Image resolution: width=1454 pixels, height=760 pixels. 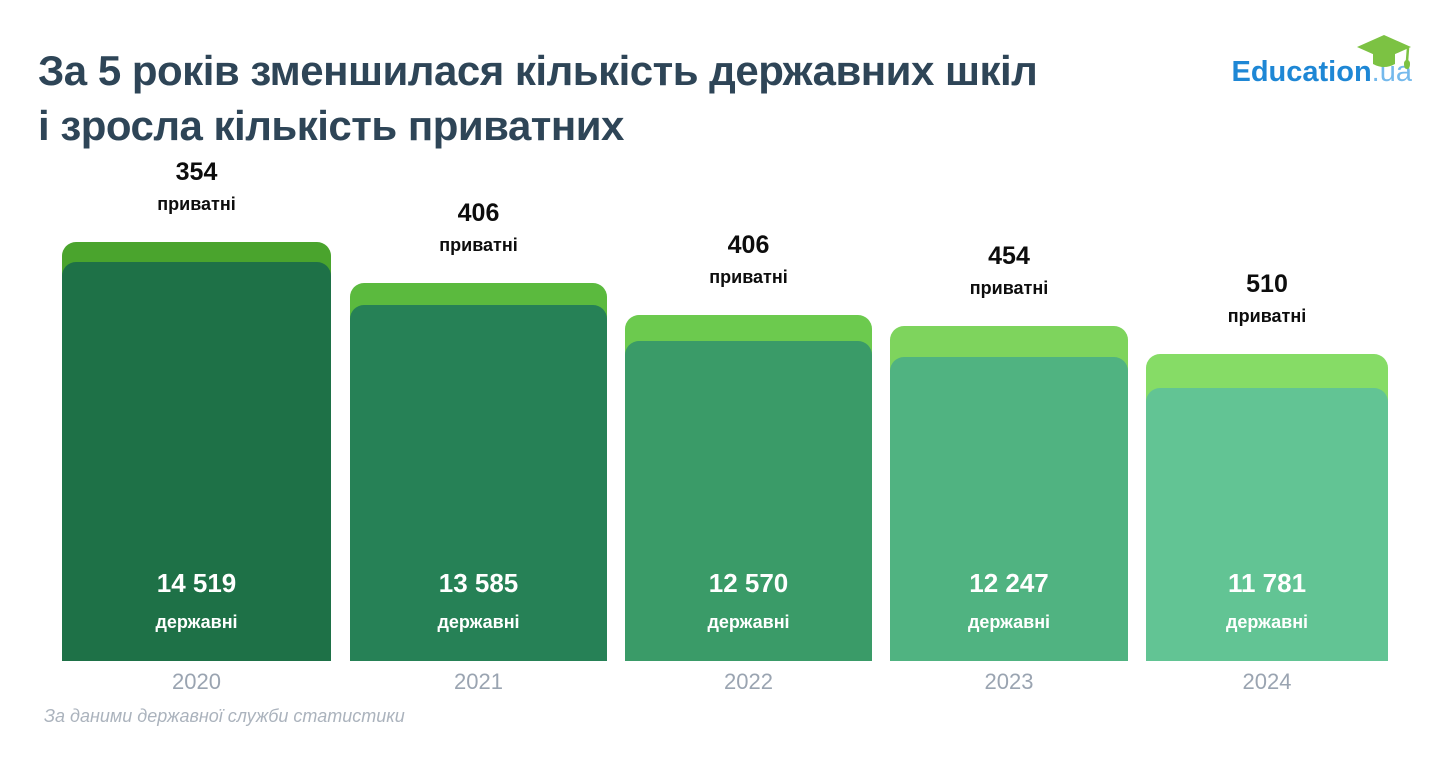 What do you see at coordinates (1009, 681) in the screenshot?
I see `year-label: 2023` at bounding box center [1009, 681].